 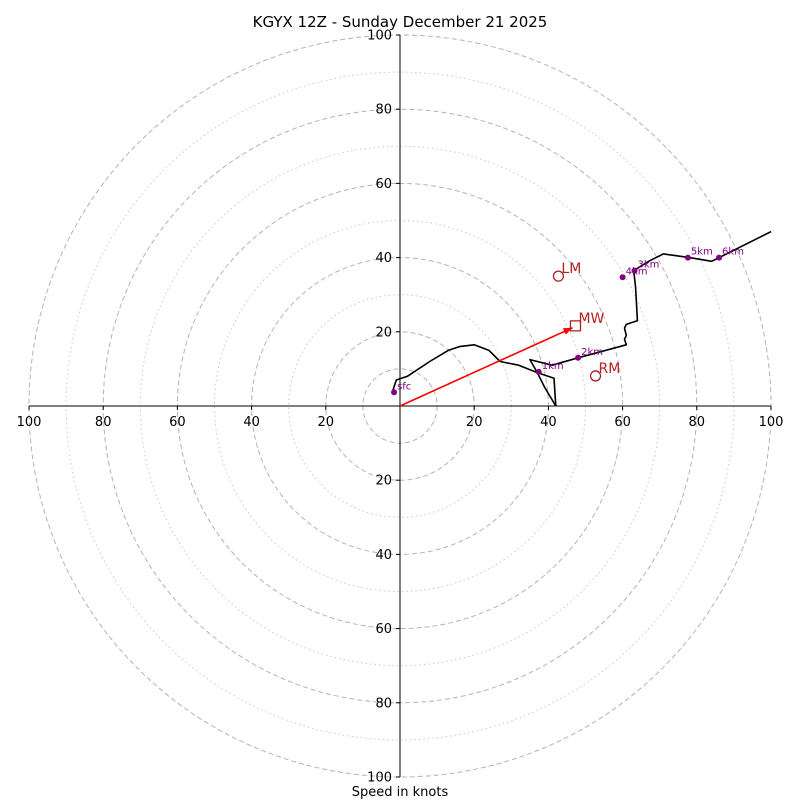 What do you see at coordinates (648, 265) in the screenshot?
I see `height-label-3km: 3km` at bounding box center [648, 265].